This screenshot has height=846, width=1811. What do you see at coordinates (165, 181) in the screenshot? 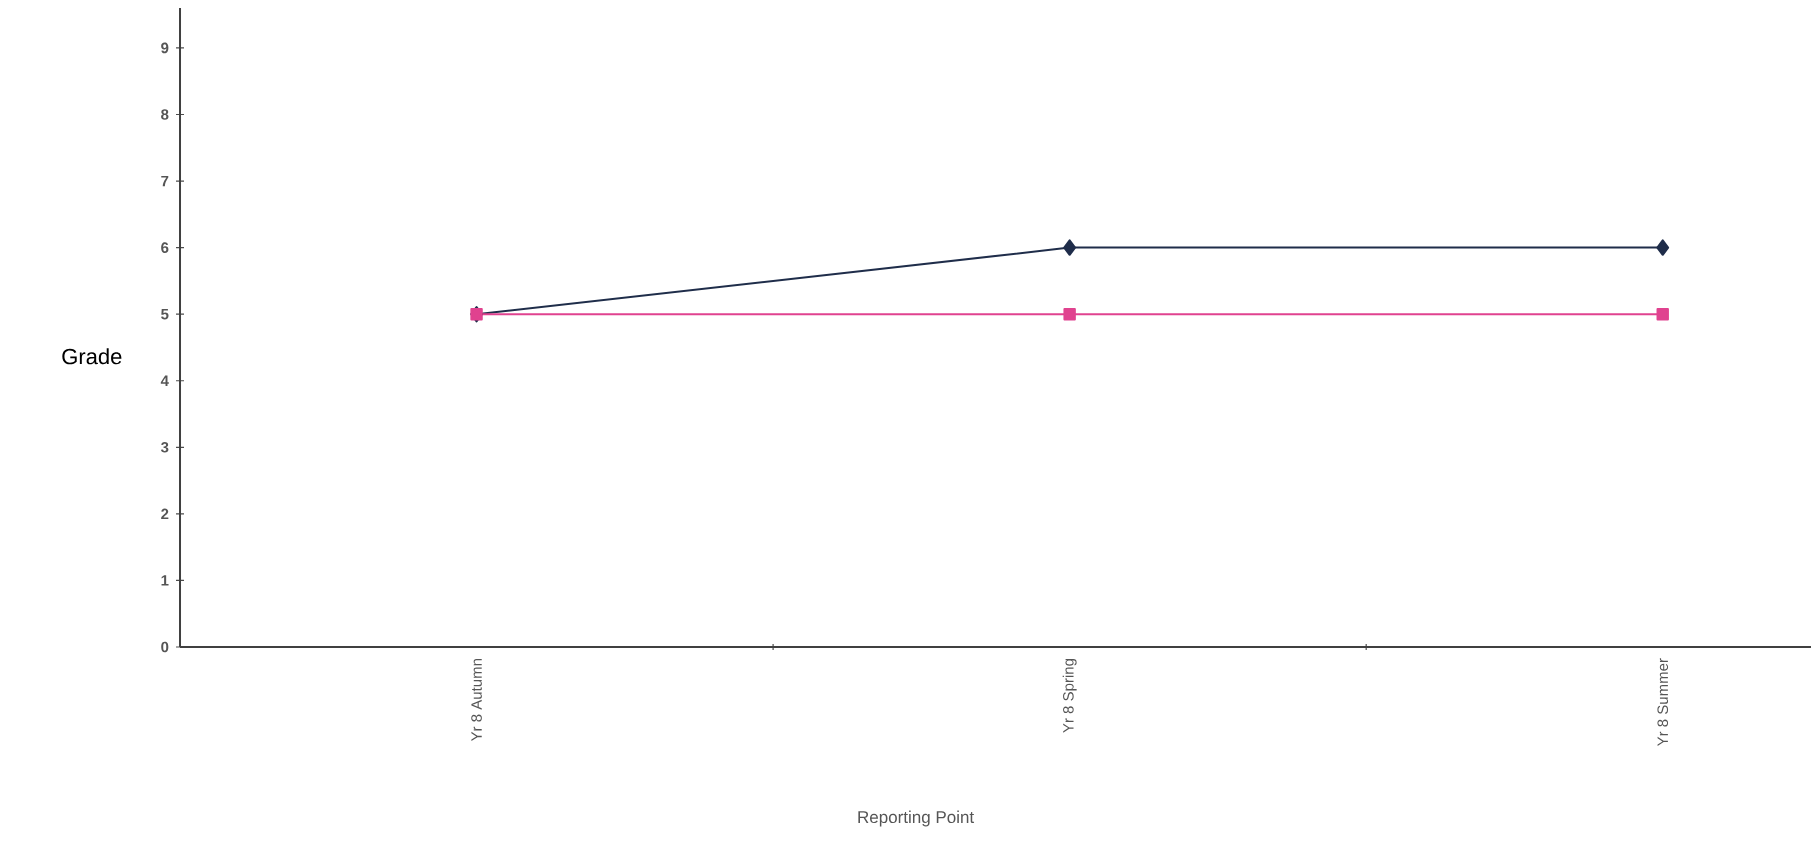
I see `y-tick-label: 7` at bounding box center [165, 181].